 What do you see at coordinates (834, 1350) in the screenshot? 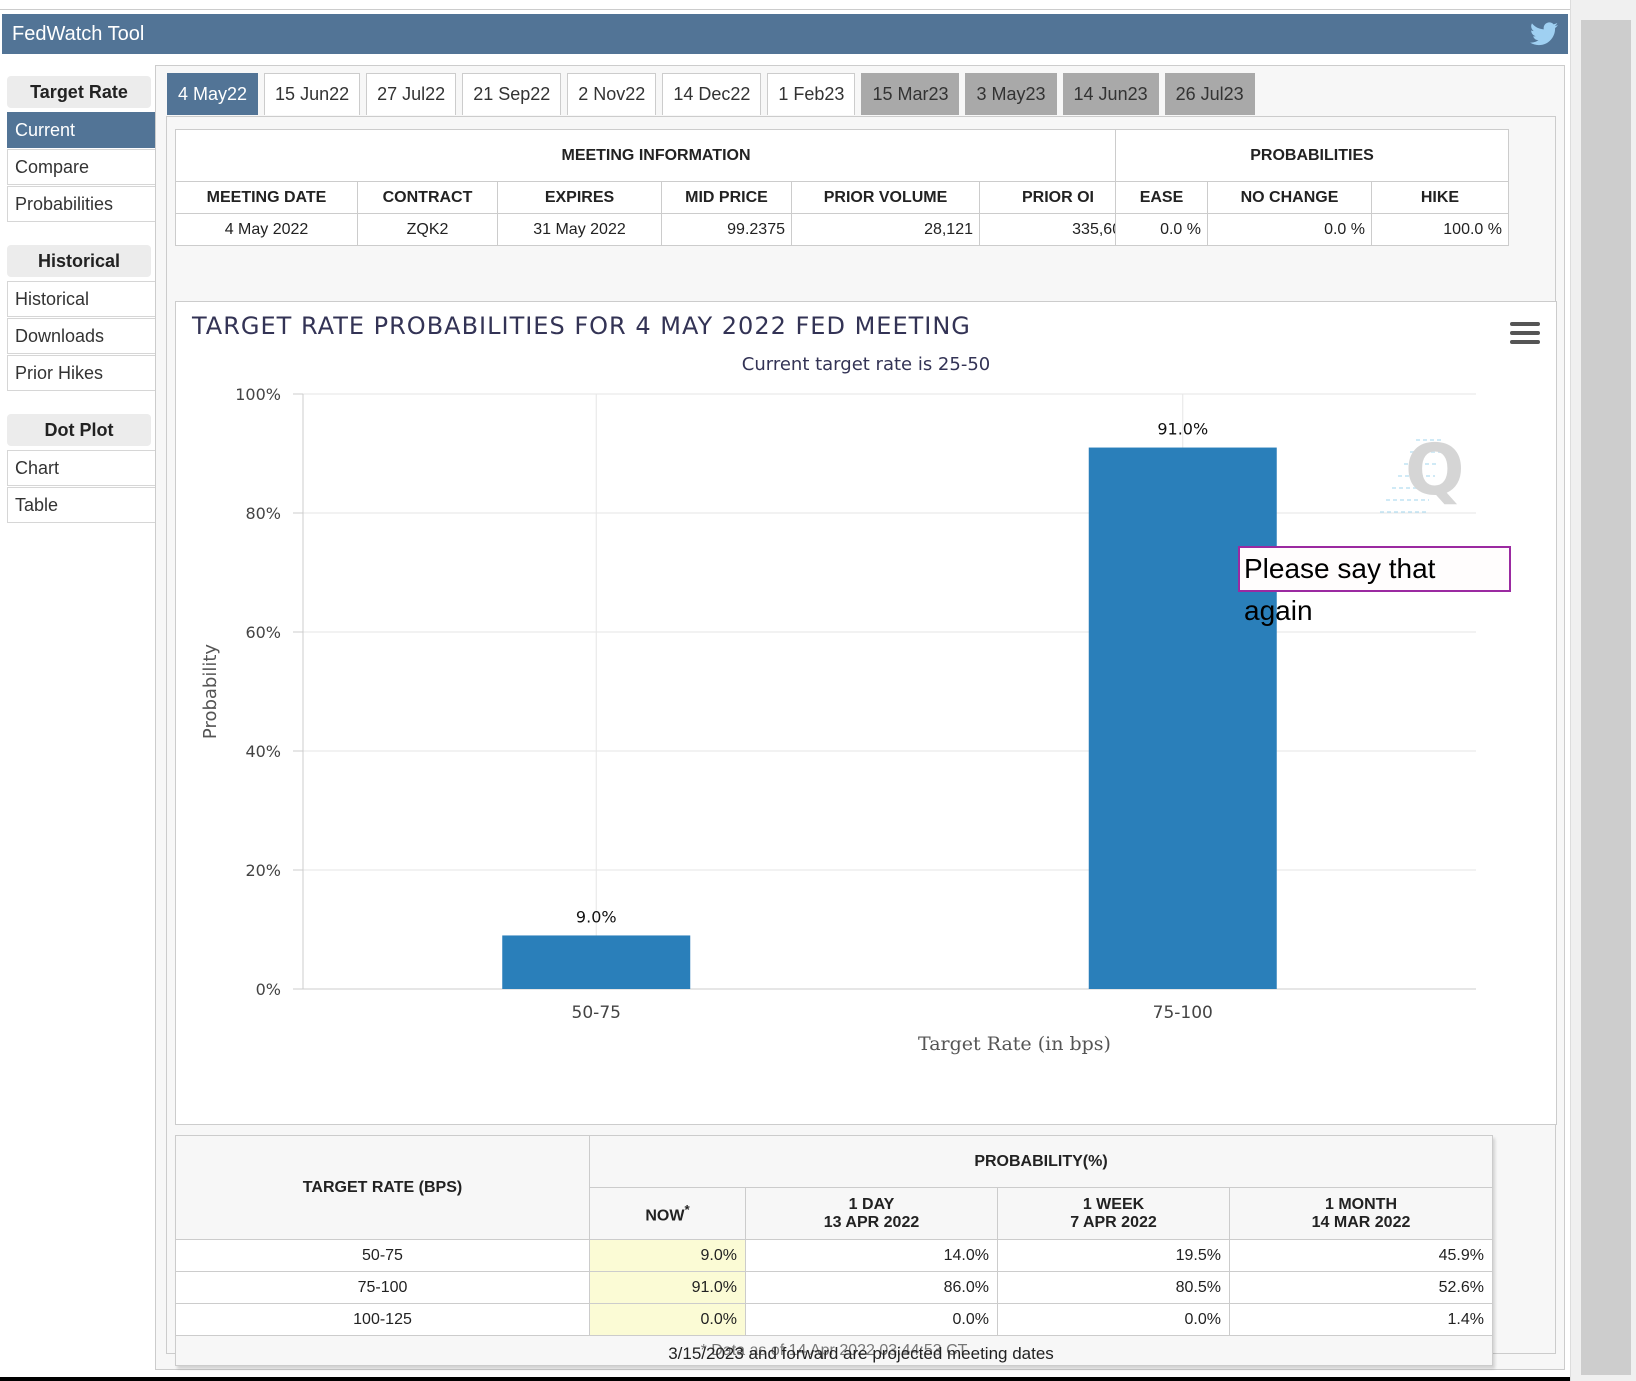
I see `data-timestamp-note: * Data as of 14 Apr 2022 03:44:53 CT` at bounding box center [834, 1350].